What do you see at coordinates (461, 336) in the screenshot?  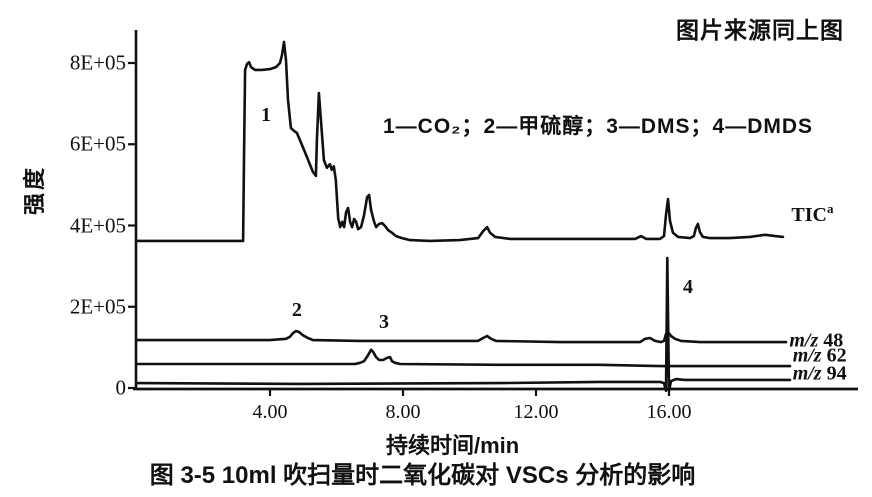 I see `m-z-48-trace` at bounding box center [461, 336].